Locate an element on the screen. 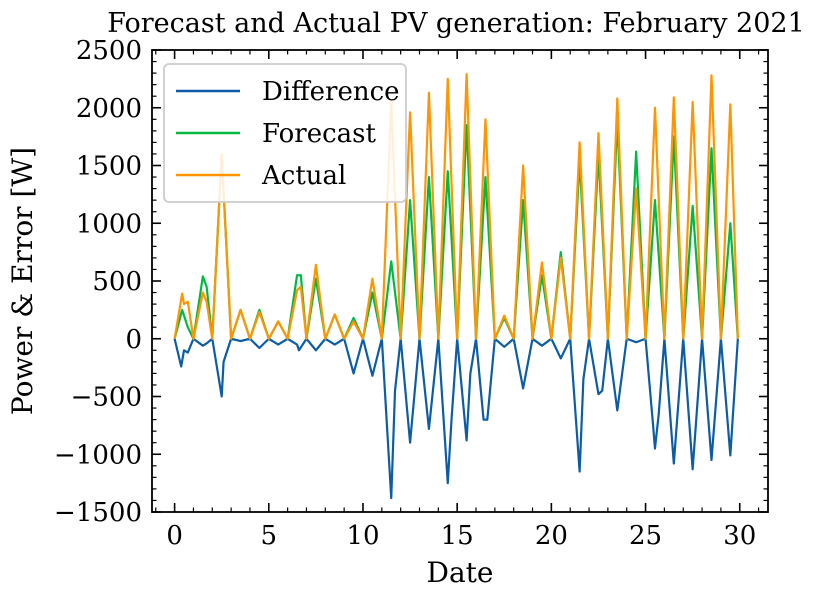 Image resolution: width=833 pixels, height=599 pixels. x-tick-label: 15 is located at coordinates (457, 536).